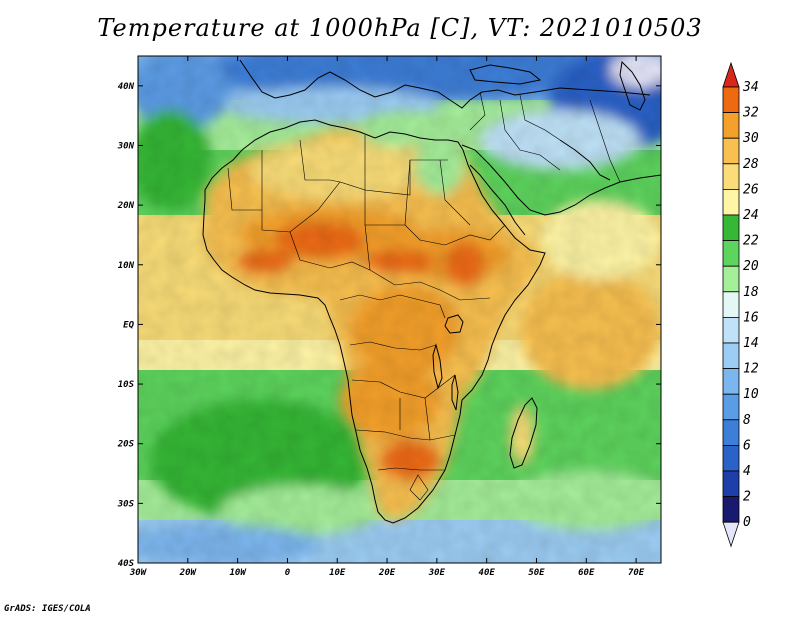 The height and width of the screenshot is (618, 800). I want to click on madagascar-coastline, so click(523, 433).